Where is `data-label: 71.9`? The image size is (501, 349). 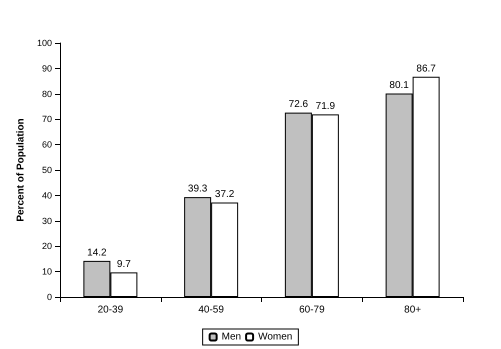
data-label: 71.9 is located at coordinates (326, 106).